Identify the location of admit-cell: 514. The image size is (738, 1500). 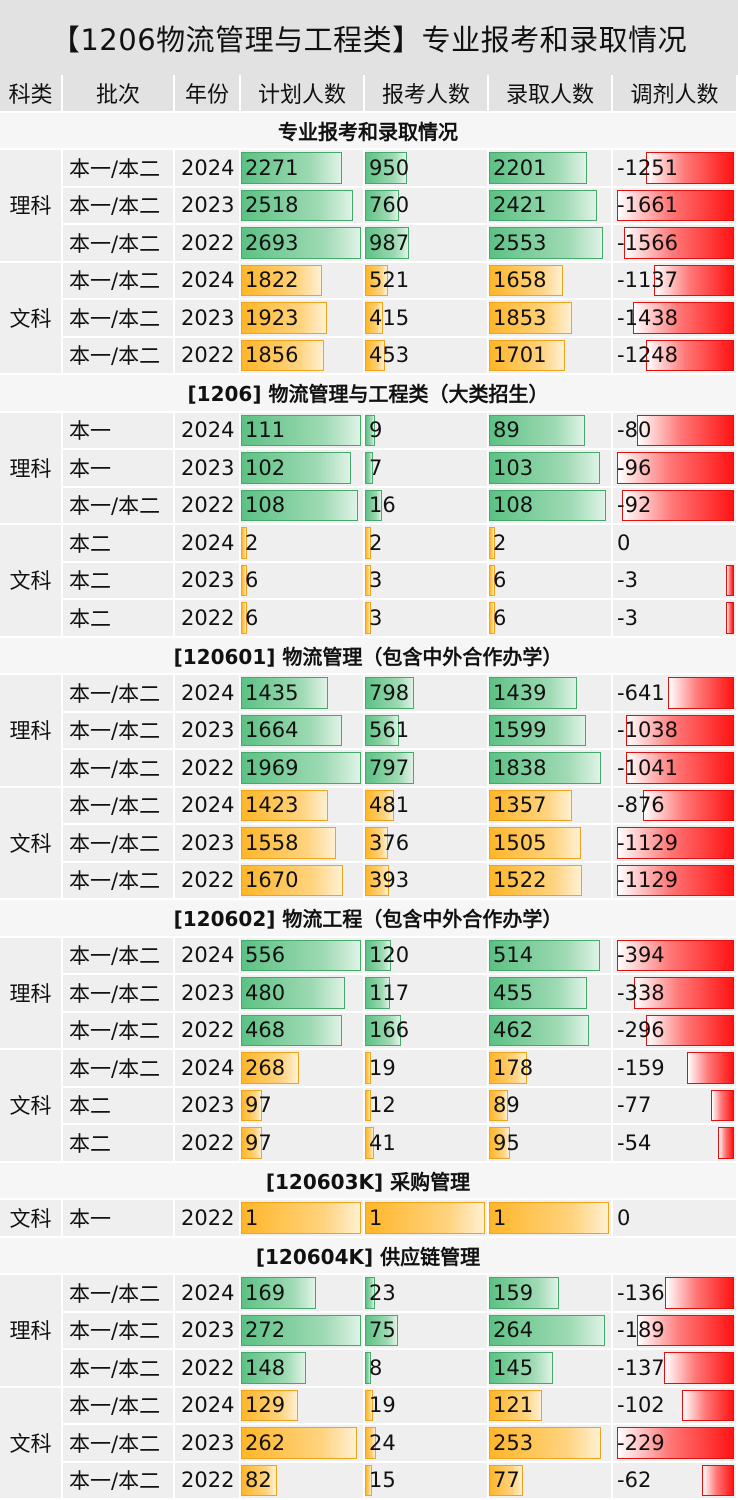
(551, 956).